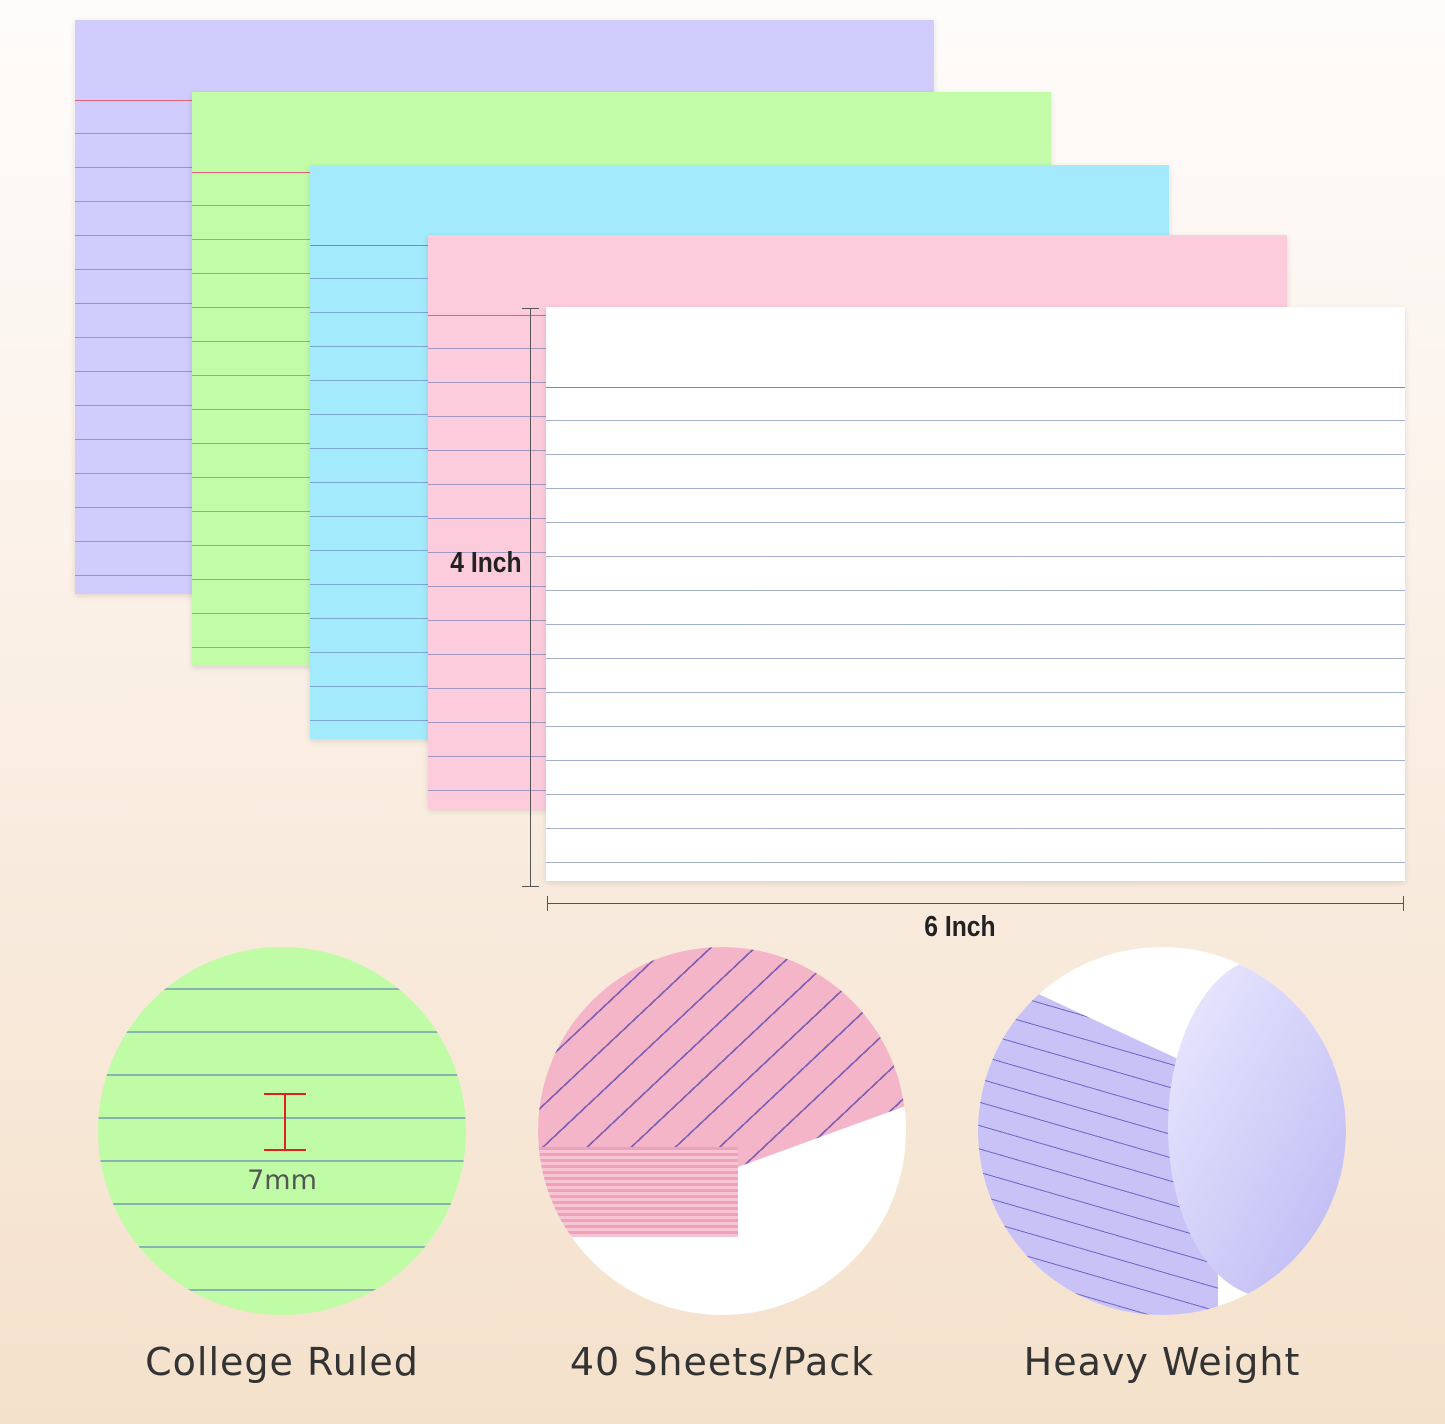 Image resolution: width=1445 pixels, height=1424 pixels. What do you see at coordinates (722, 1362) in the screenshot?
I see `feature-label-sheets-per-pack: 40 Sheets/Pack` at bounding box center [722, 1362].